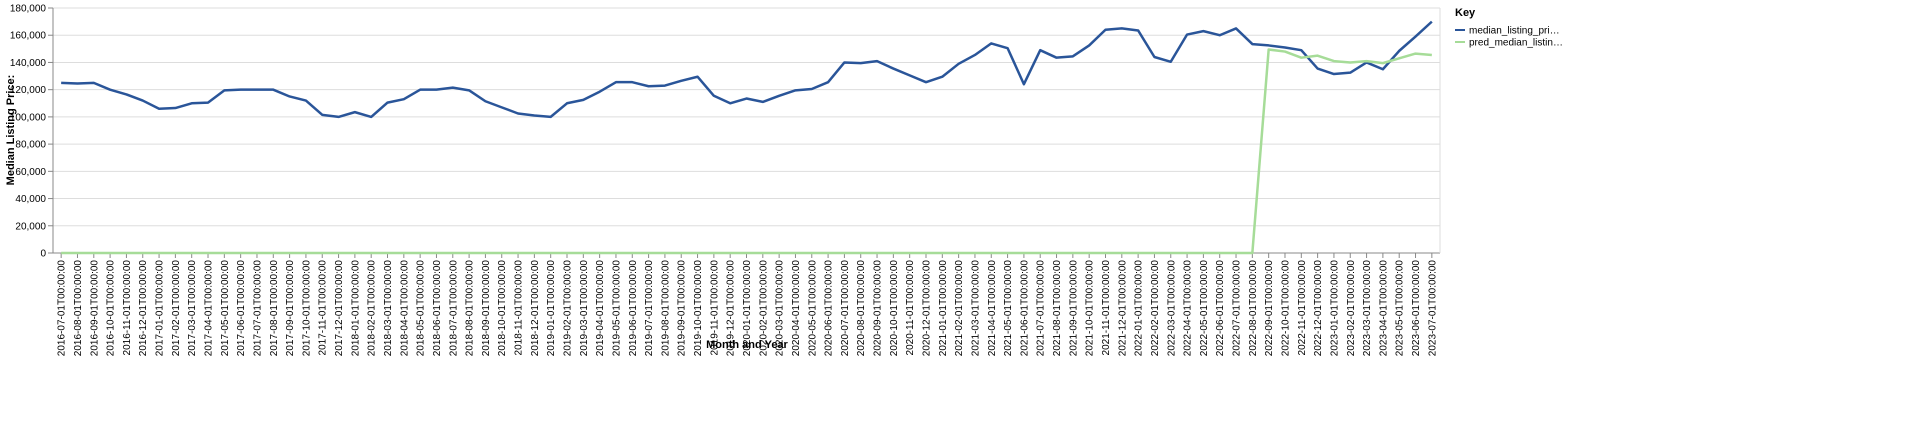 The height and width of the screenshot is (439, 1920). I want to click on x-tick-label: 2021-10-01T00:00:00, so click(1090, 308).